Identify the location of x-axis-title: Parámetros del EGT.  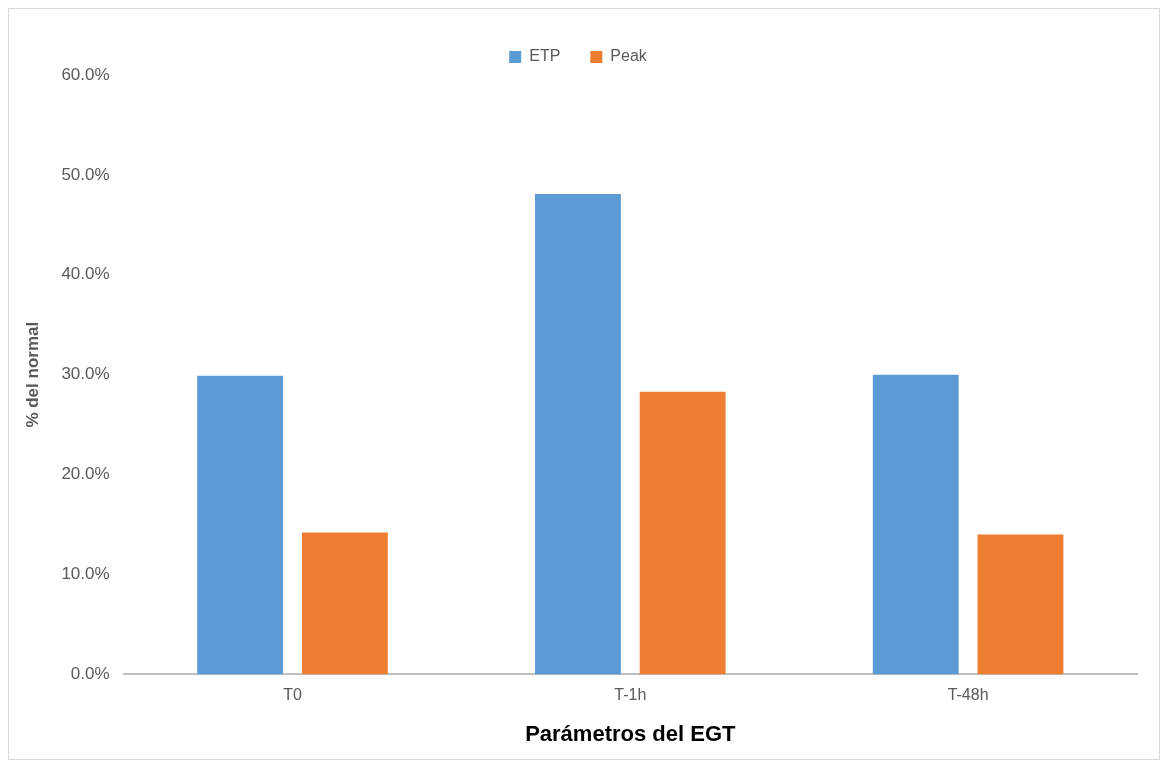
(631, 733).